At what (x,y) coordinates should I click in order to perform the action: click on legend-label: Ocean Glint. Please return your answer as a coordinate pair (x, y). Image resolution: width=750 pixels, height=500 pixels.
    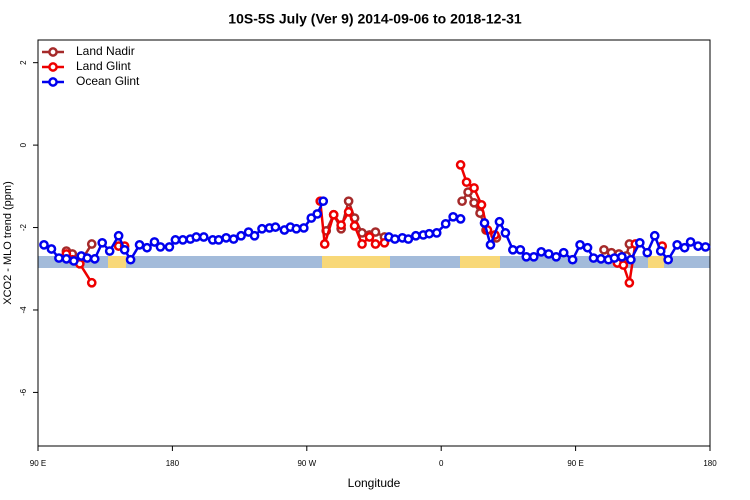
    Looking at the image, I should click on (108, 81).